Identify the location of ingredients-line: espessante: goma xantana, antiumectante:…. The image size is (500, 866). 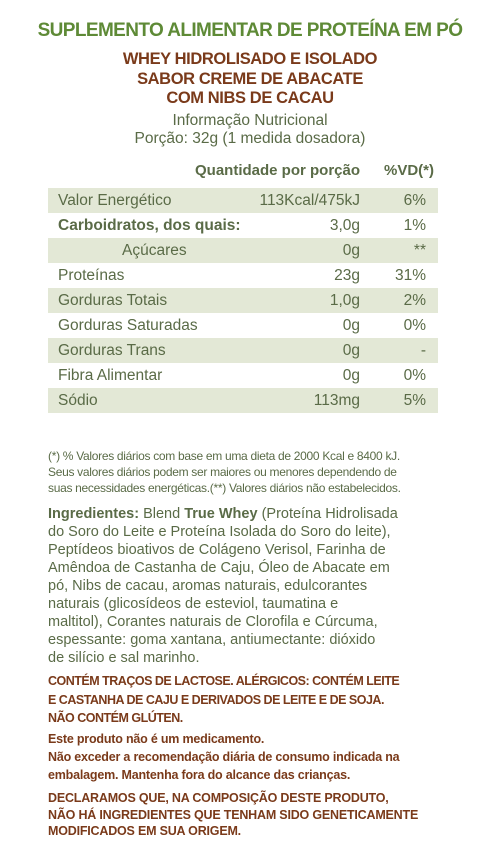
(212, 640).